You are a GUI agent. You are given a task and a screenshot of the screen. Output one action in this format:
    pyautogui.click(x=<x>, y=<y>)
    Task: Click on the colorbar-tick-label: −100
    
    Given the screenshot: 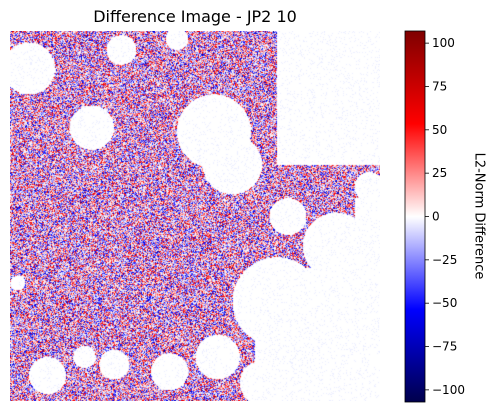 What is the action you would take?
    pyautogui.click(x=448, y=390)
    